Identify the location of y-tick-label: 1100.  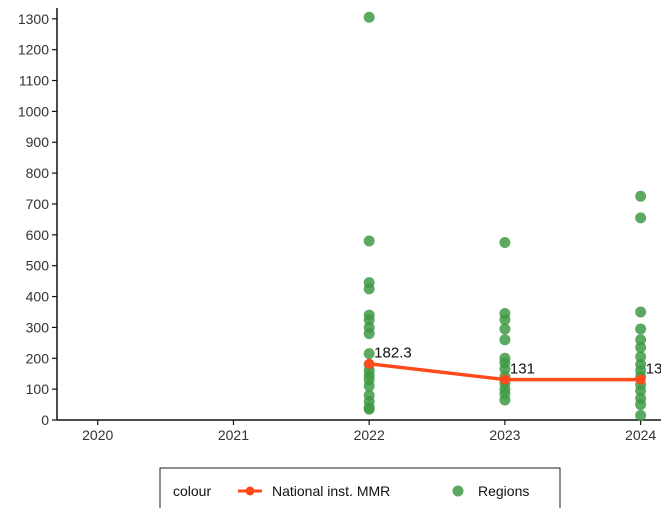
(34, 81).